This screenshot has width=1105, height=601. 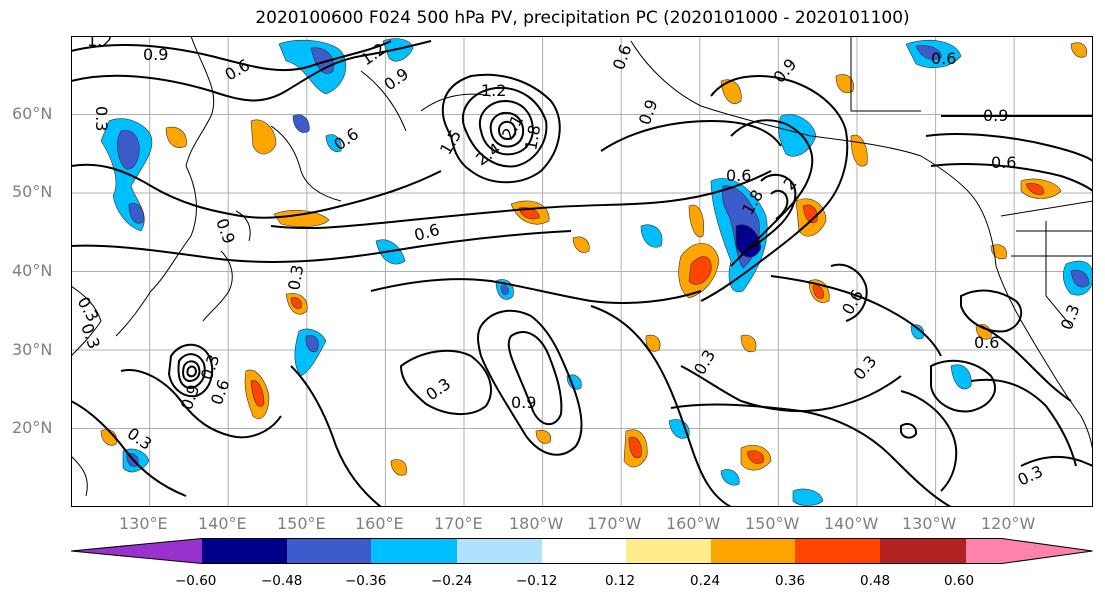 What do you see at coordinates (1047, 551) in the screenshot?
I see `colorbar-extension-high` at bounding box center [1047, 551].